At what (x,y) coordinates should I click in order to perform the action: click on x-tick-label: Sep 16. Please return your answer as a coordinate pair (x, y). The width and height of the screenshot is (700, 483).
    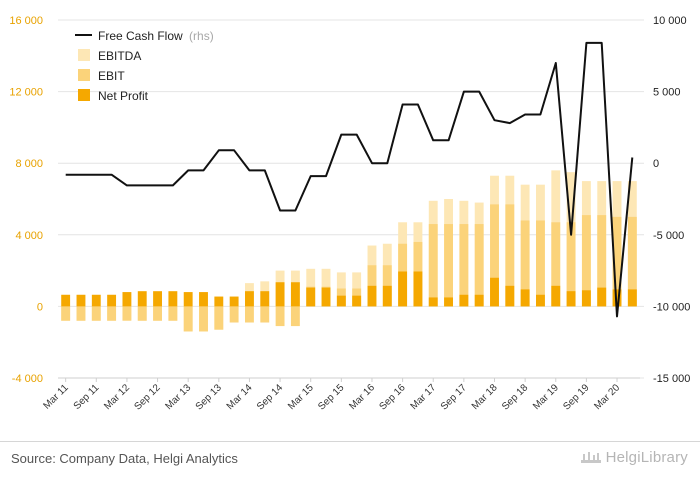
    Looking at the image, I should click on (393, 397).